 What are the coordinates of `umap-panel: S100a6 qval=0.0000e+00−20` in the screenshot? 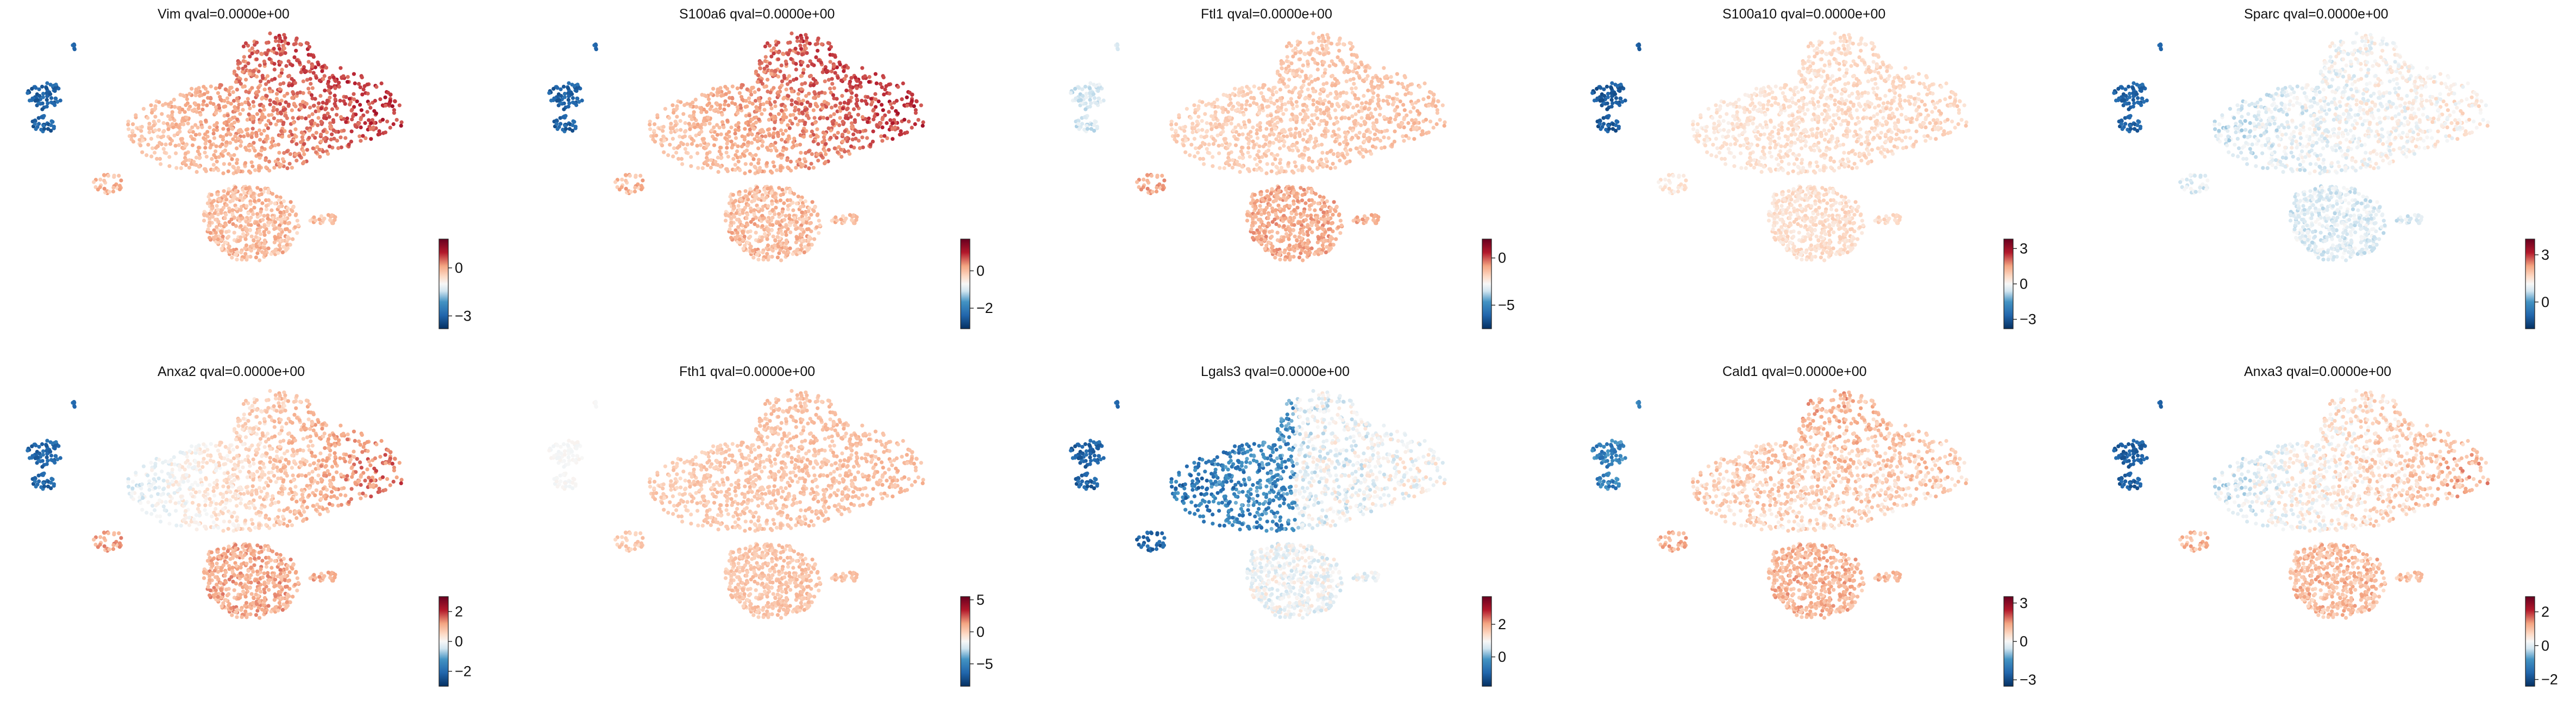 It's located at (770, 168).